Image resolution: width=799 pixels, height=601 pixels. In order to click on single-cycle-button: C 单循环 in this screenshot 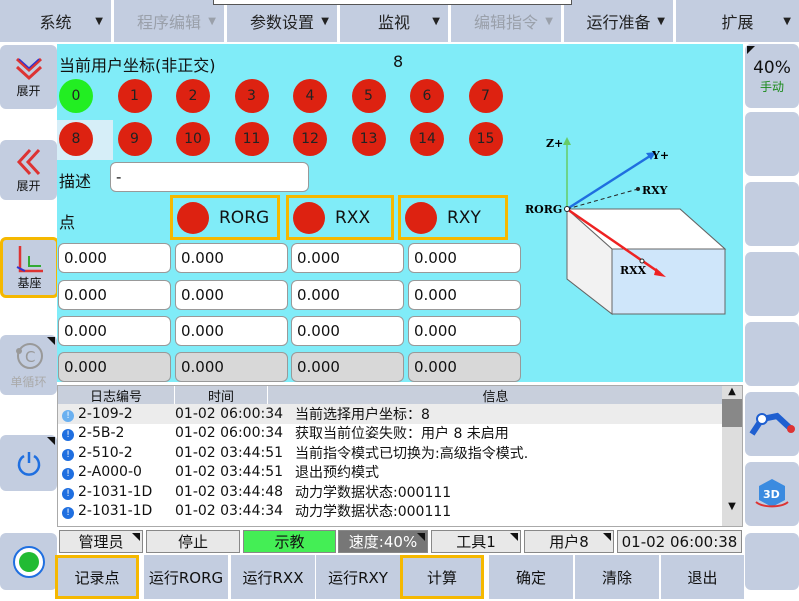, I will do `click(28, 365)`.